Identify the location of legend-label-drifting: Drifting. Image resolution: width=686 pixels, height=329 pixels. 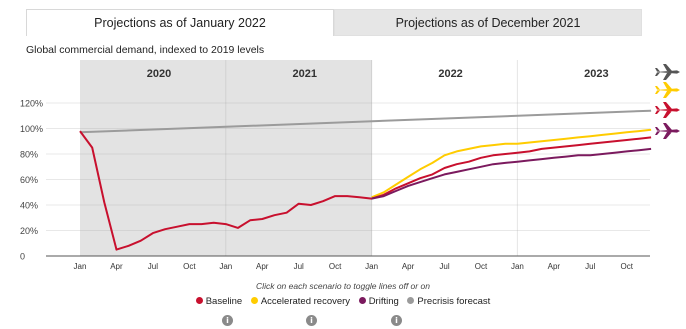
(383, 301).